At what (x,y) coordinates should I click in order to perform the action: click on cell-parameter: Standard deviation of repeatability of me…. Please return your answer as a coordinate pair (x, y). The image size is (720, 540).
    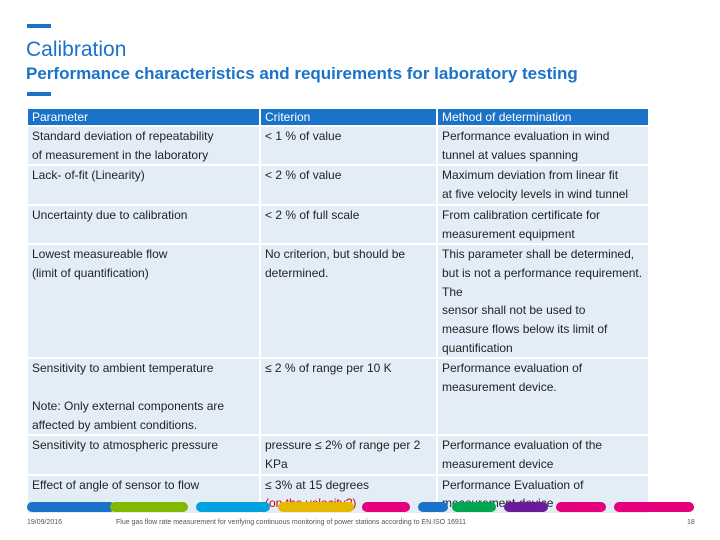
    Looking at the image, I should click on (143, 145).